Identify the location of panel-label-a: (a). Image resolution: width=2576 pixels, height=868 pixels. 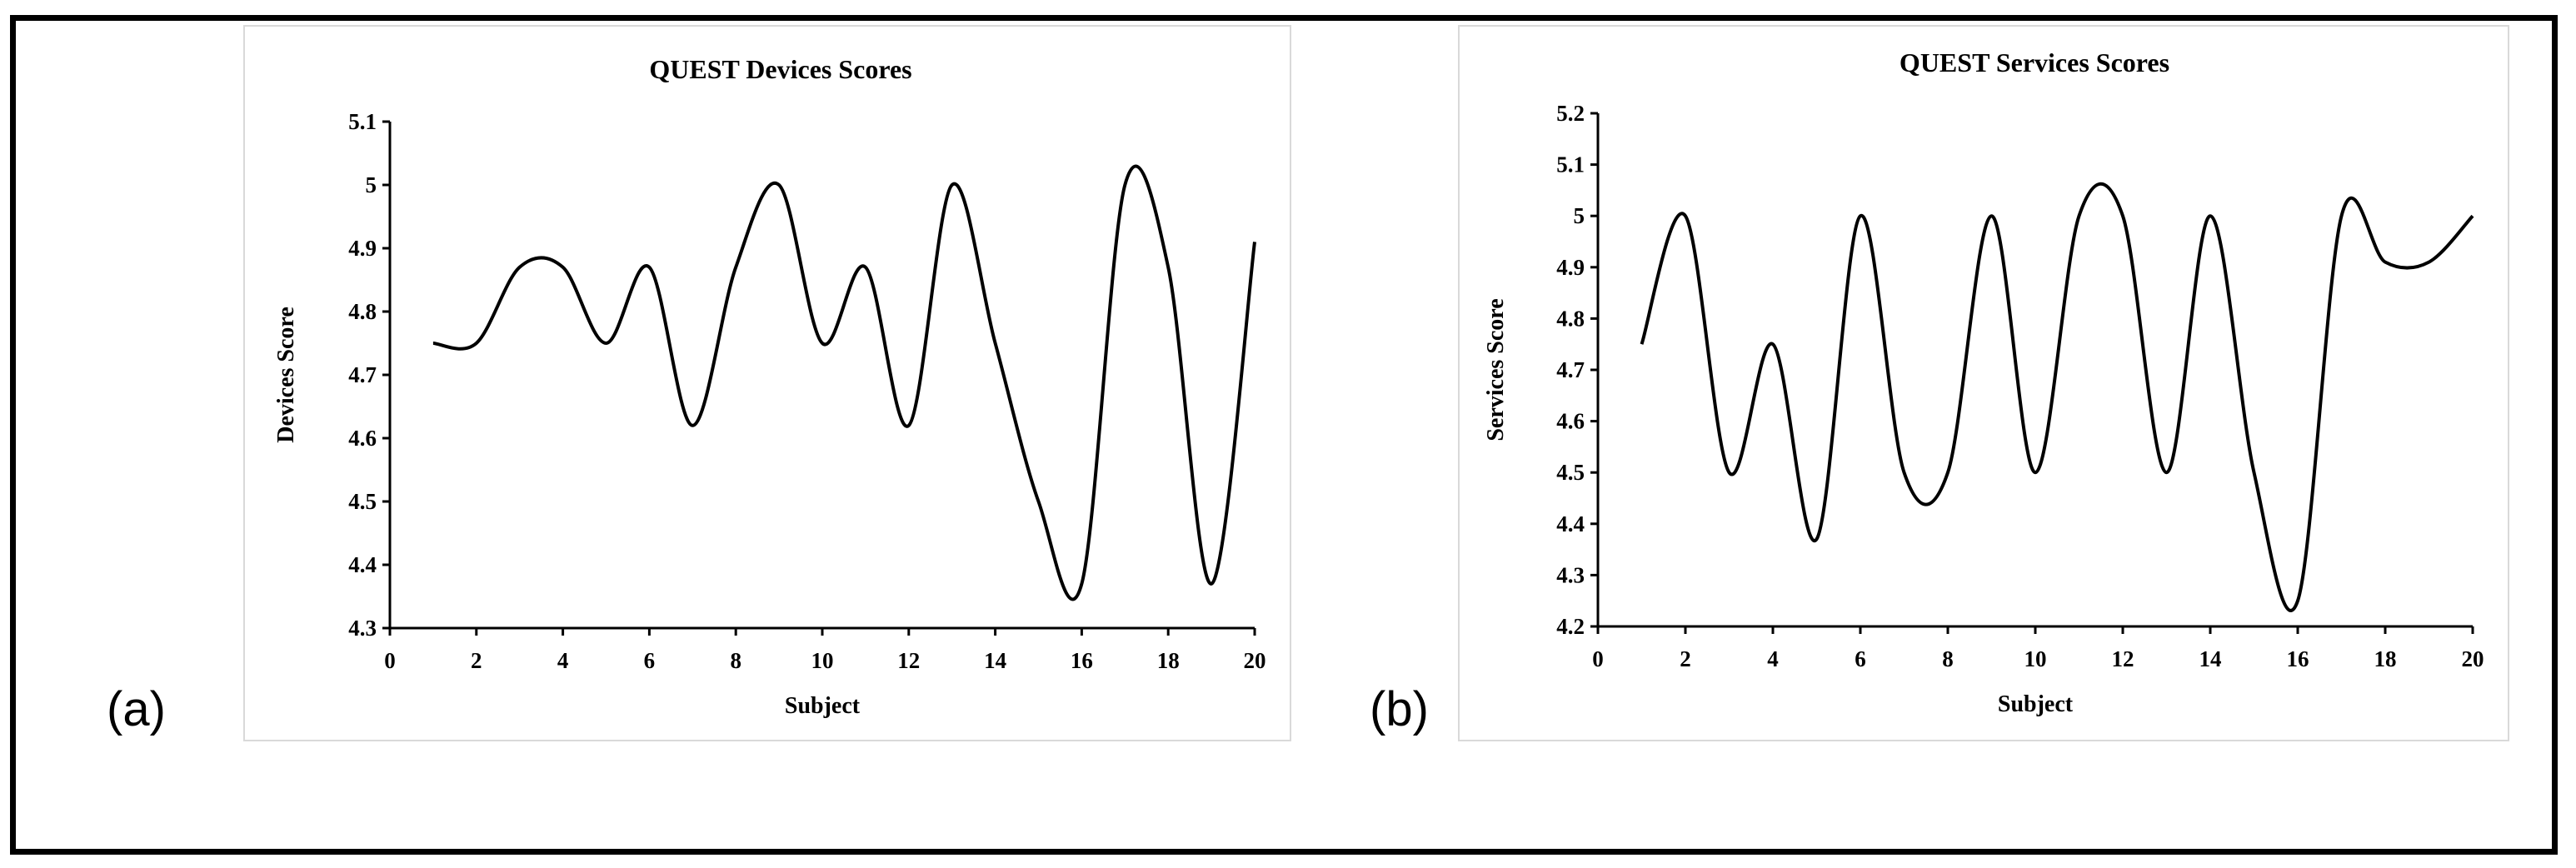
(136, 709).